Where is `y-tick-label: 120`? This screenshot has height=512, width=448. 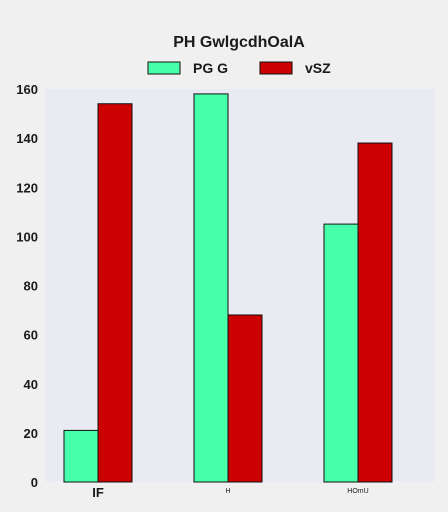 y-tick-label: 120 is located at coordinates (27, 187).